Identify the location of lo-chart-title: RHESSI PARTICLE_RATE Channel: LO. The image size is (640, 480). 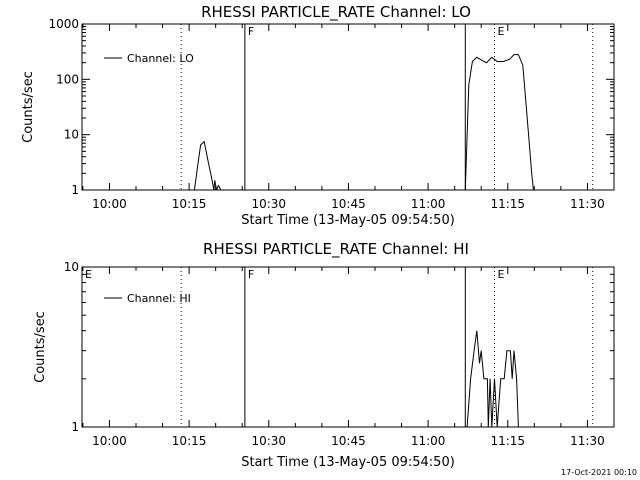
(336, 12).